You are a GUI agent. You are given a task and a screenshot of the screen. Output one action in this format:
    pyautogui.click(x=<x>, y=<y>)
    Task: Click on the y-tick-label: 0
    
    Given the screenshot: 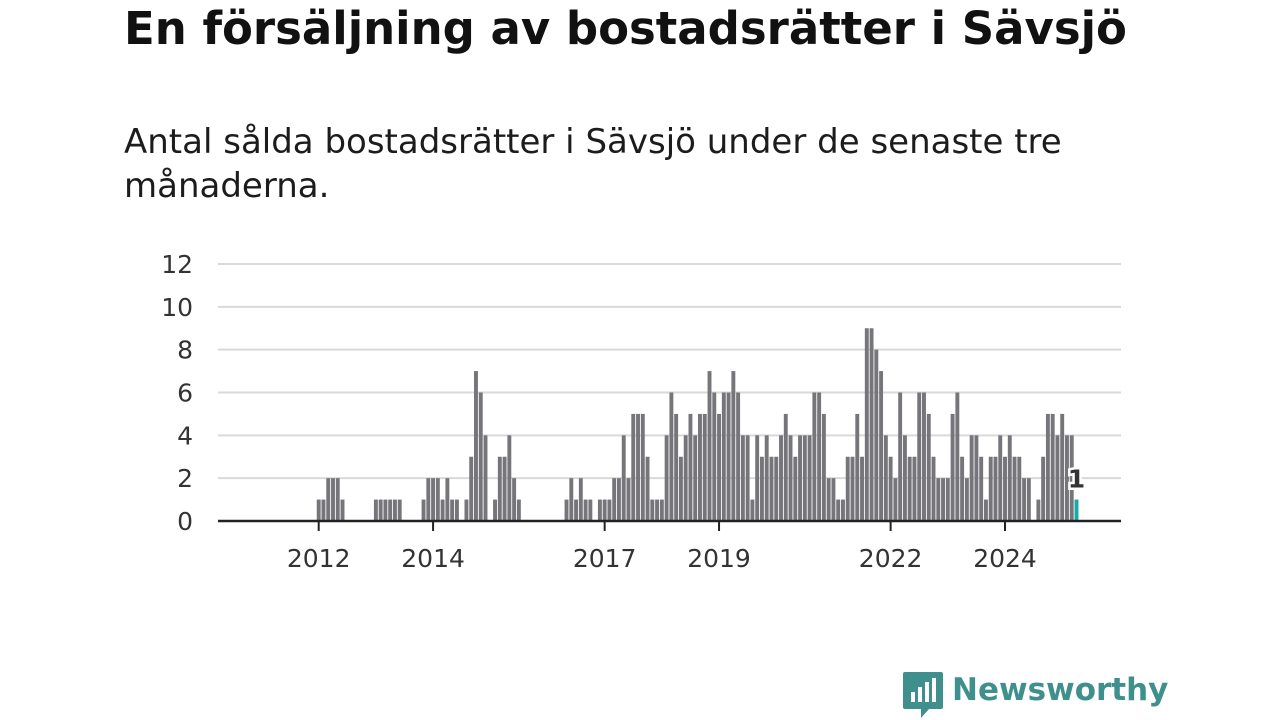 What is the action you would take?
    pyautogui.click(x=185, y=521)
    